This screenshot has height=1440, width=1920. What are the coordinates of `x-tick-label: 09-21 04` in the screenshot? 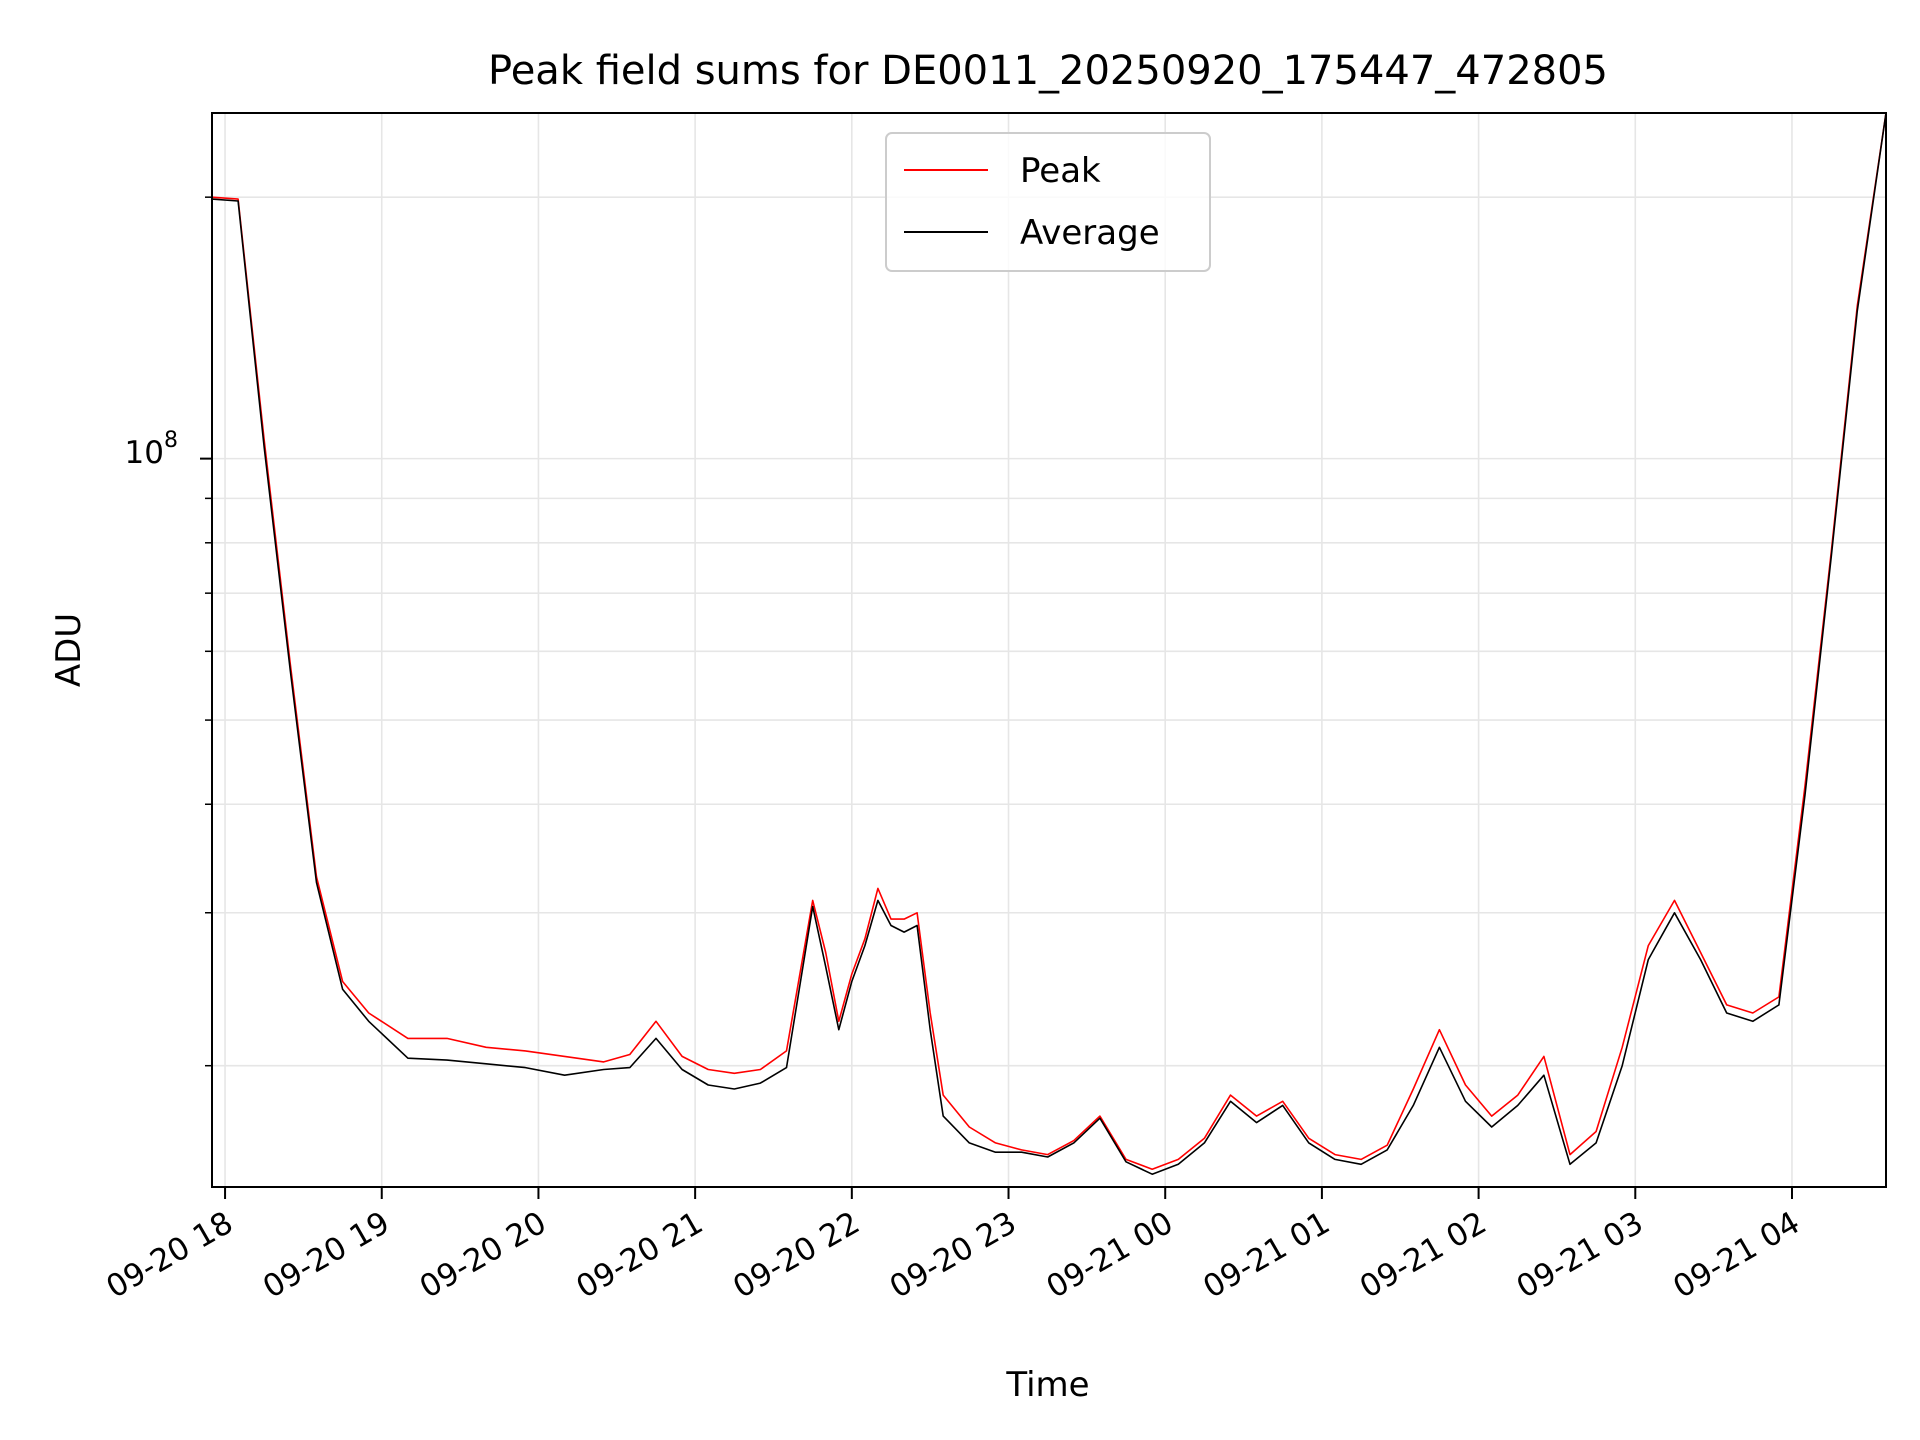 It's located at (1736, 1255).